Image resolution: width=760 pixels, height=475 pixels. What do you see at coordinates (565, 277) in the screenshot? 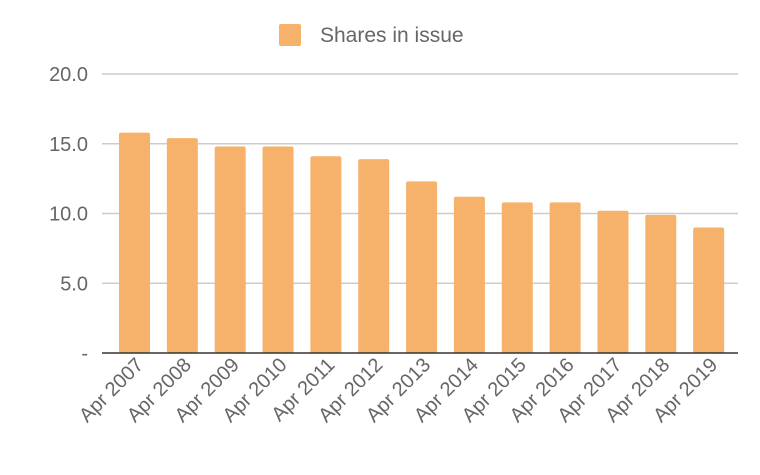
I see `bar-apr-2016` at bounding box center [565, 277].